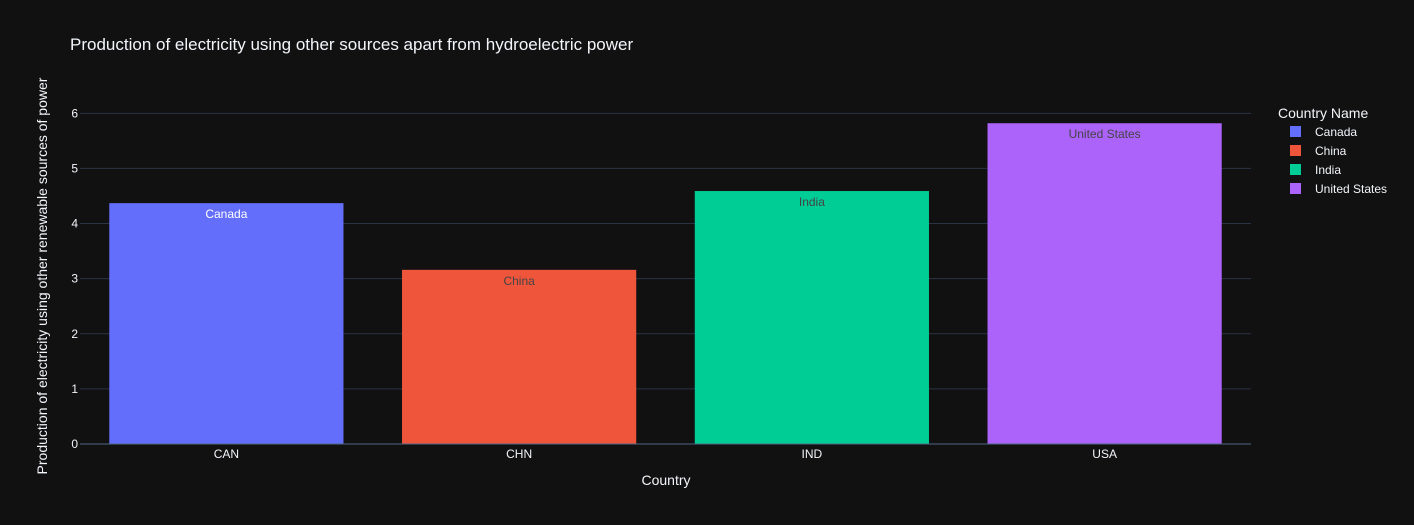 Image resolution: width=1414 pixels, height=525 pixels. What do you see at coordinates (226, 214) in the screenshot?
I see `bar-label-can: Canada` at bounding box center [226, 214].